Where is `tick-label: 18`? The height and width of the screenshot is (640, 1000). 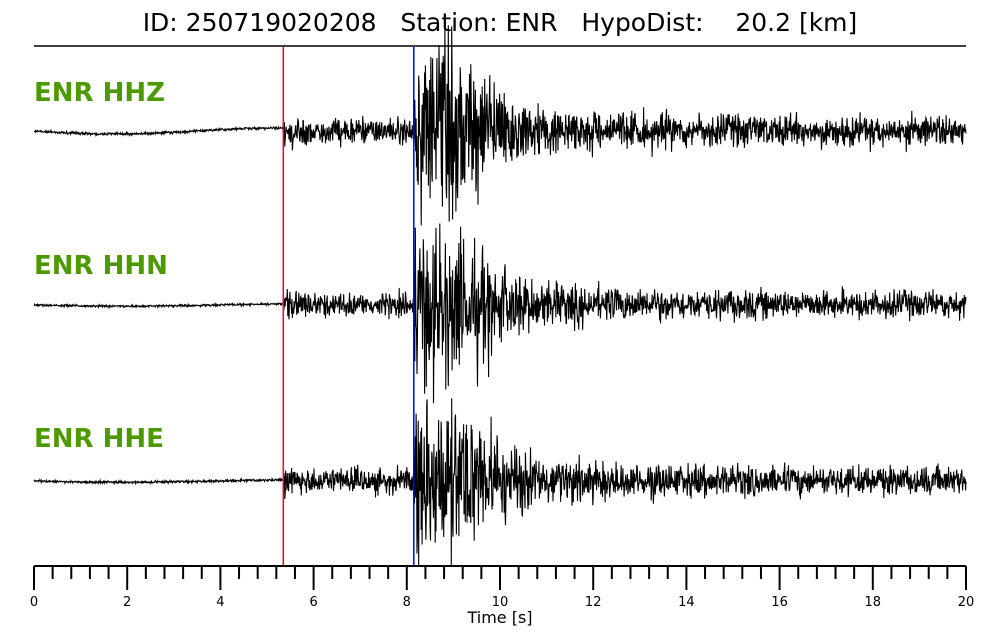
tick-label: 18 is located at coordinates (873, 602).